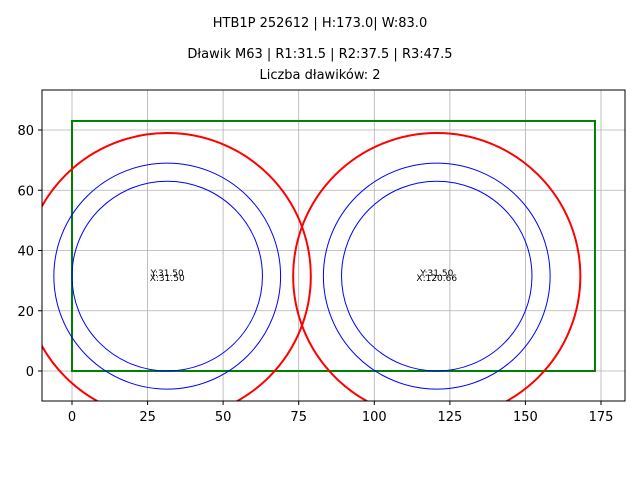 This screenshot has height=480, width=640. I want to click on y-axis, so click(40, 250).